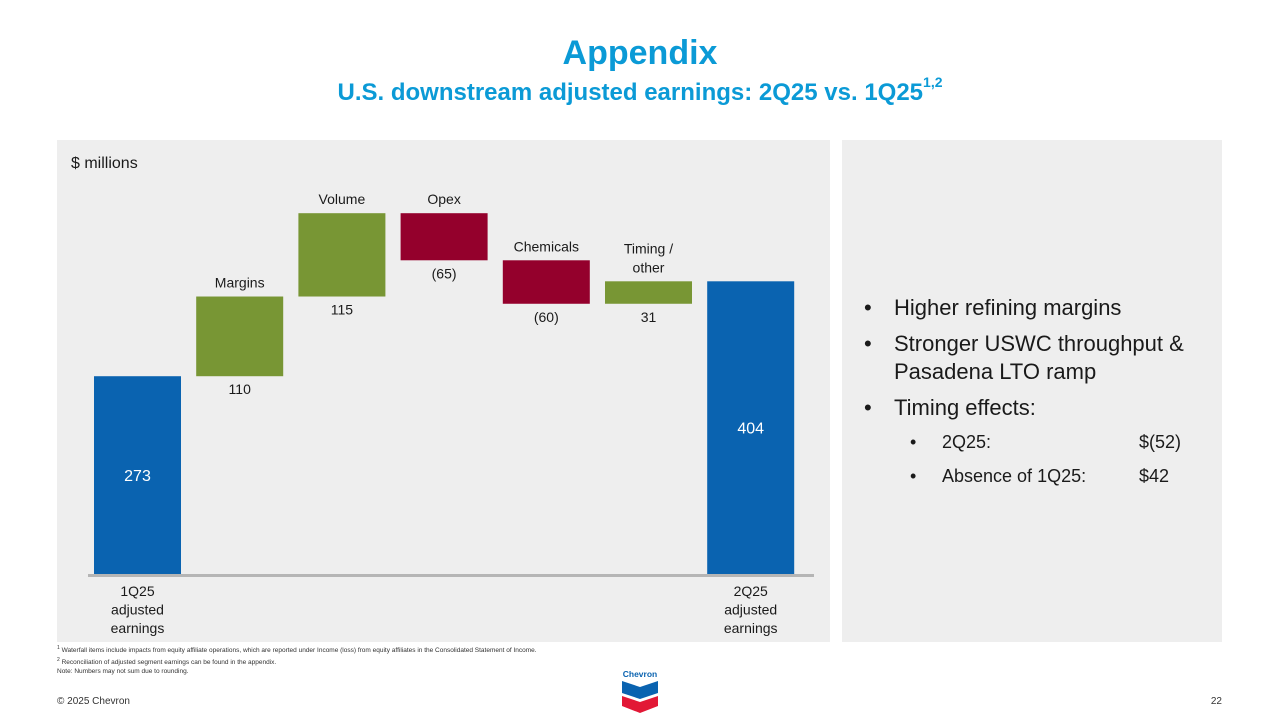  I want to click on data-label-chemicals: (60), so click(546, 317).